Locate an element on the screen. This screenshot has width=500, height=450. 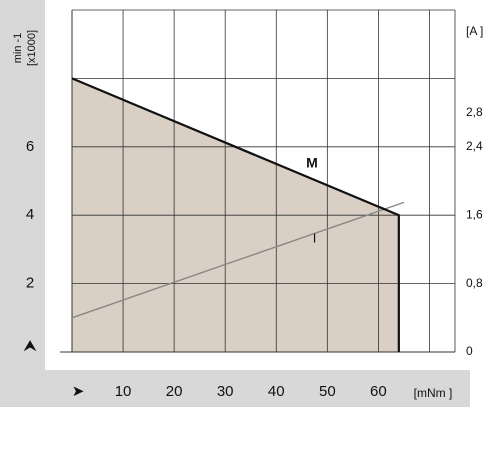
bottom-label-panel is located at coordinates (235, 388).